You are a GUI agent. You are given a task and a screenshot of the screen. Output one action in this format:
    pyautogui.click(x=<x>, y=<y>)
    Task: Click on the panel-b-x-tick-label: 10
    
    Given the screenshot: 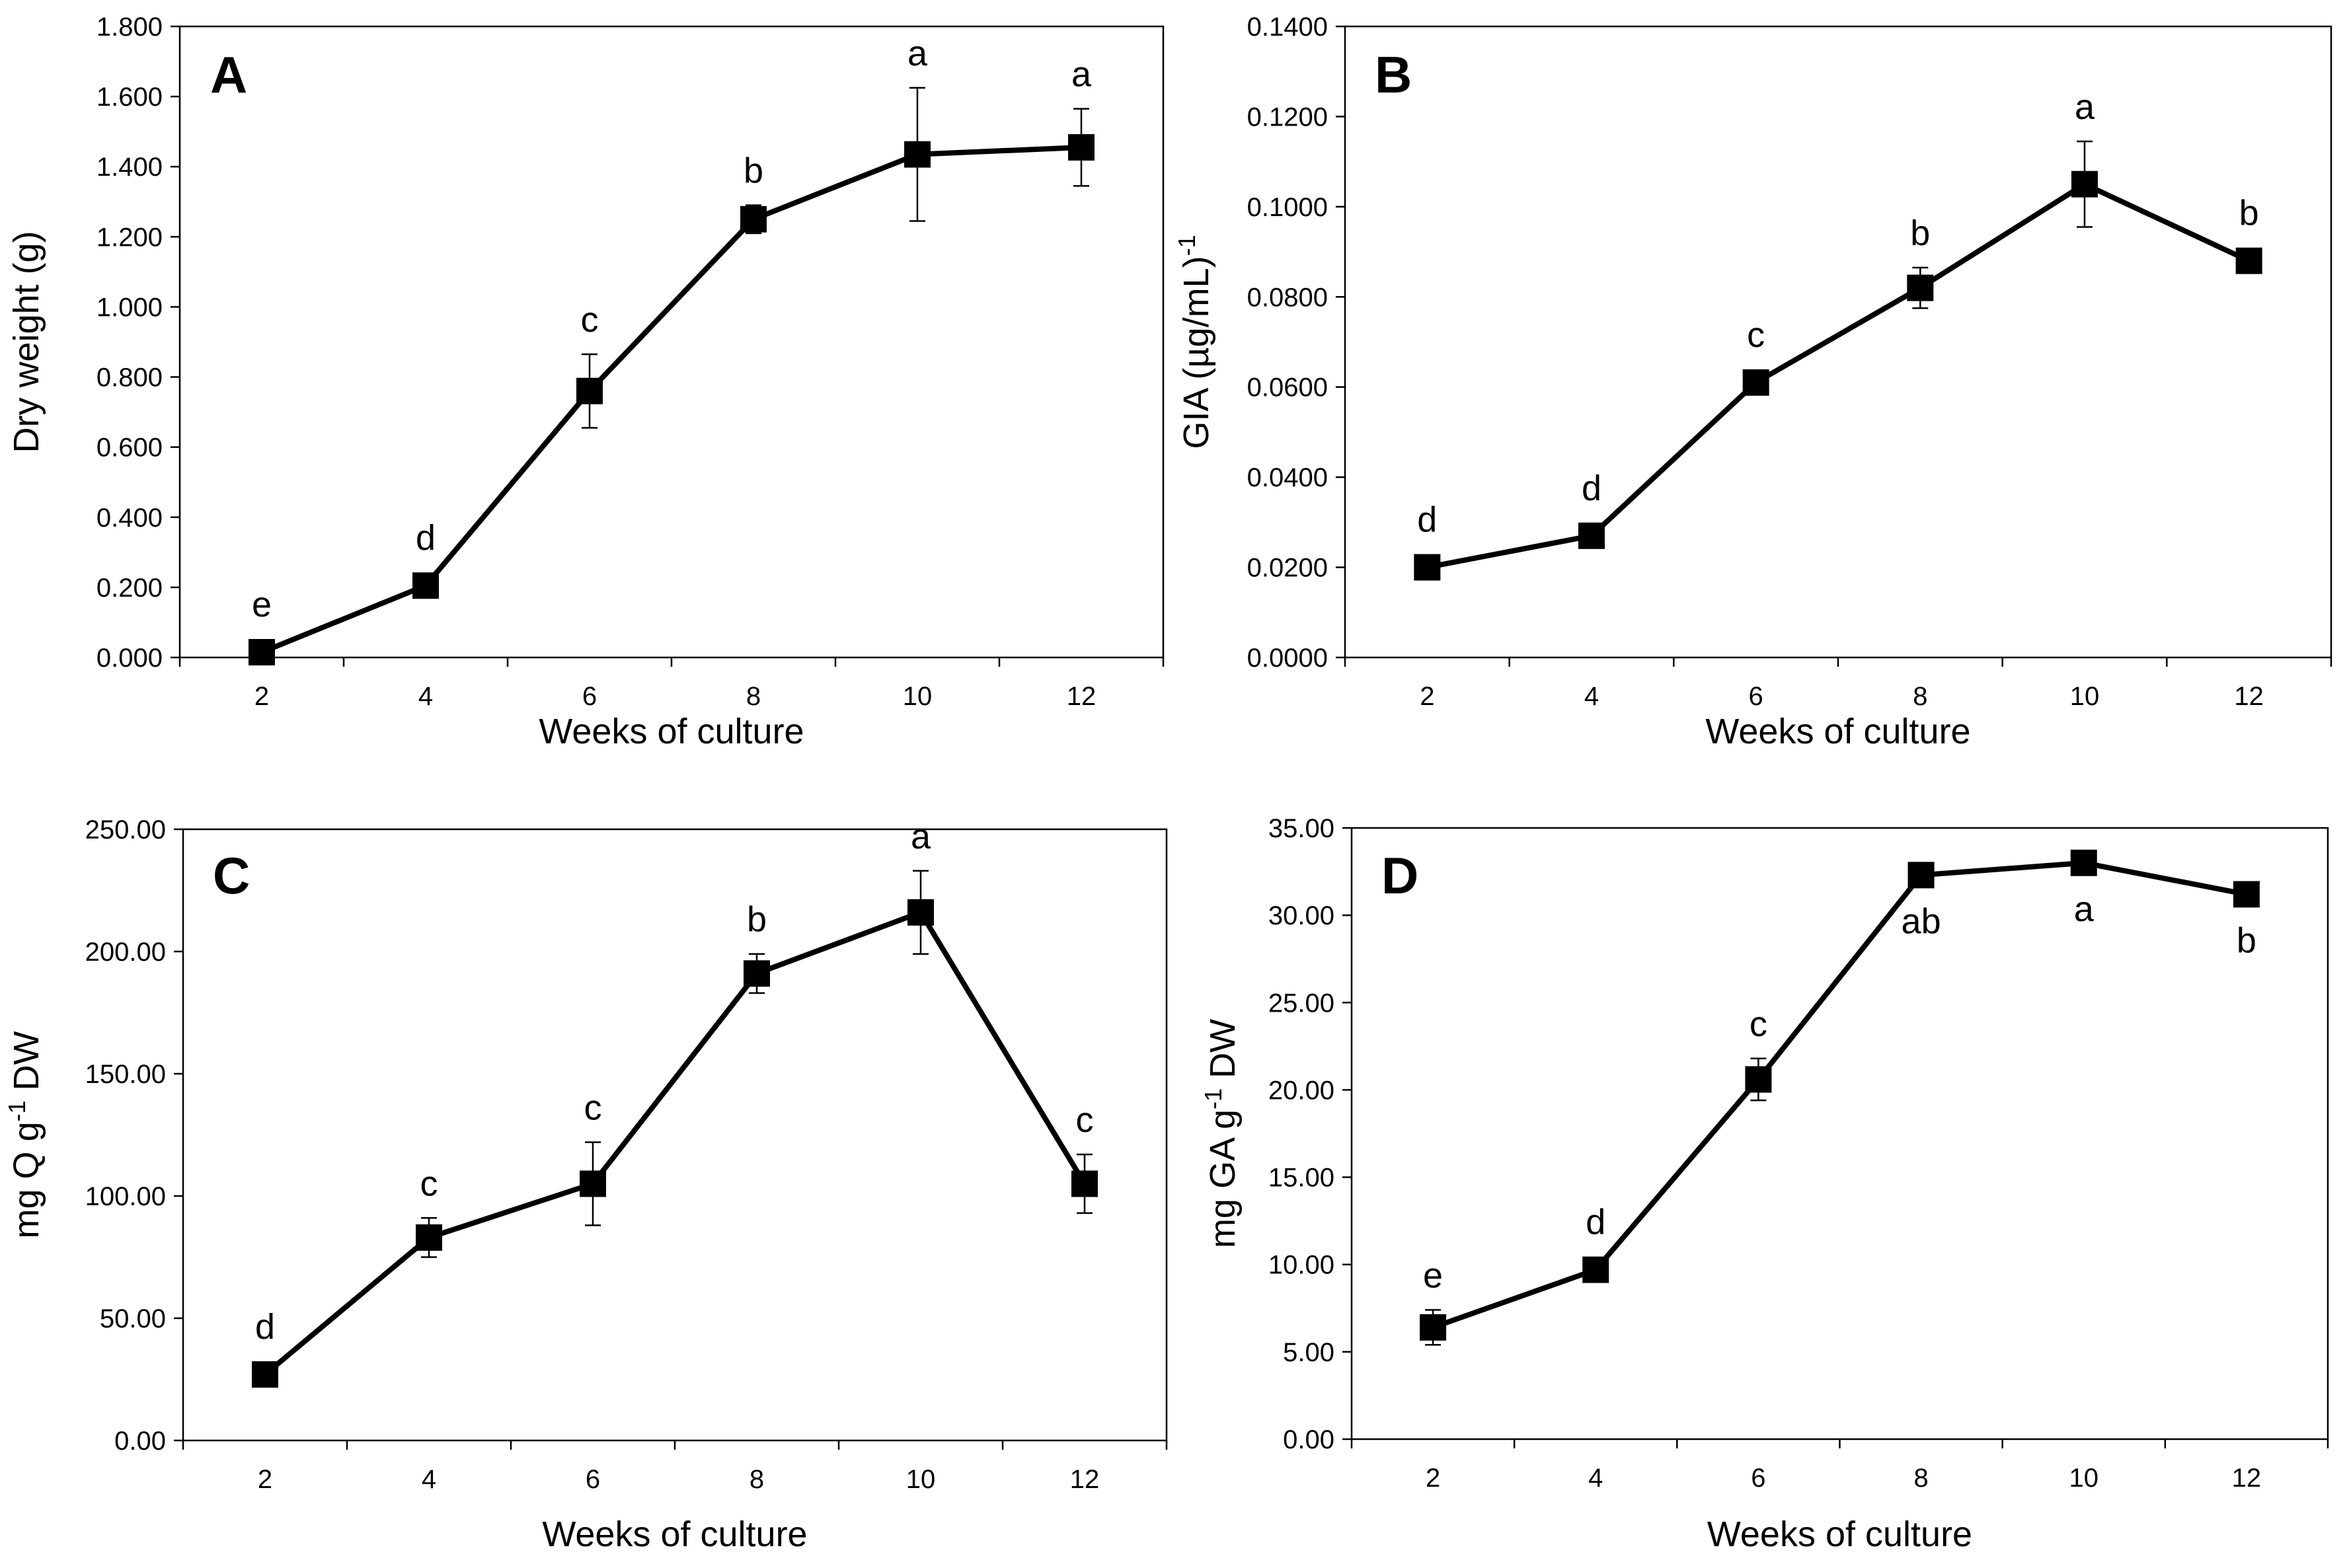 What is the action you would take?
    pyautogui.click(x=2085, y=696)
    